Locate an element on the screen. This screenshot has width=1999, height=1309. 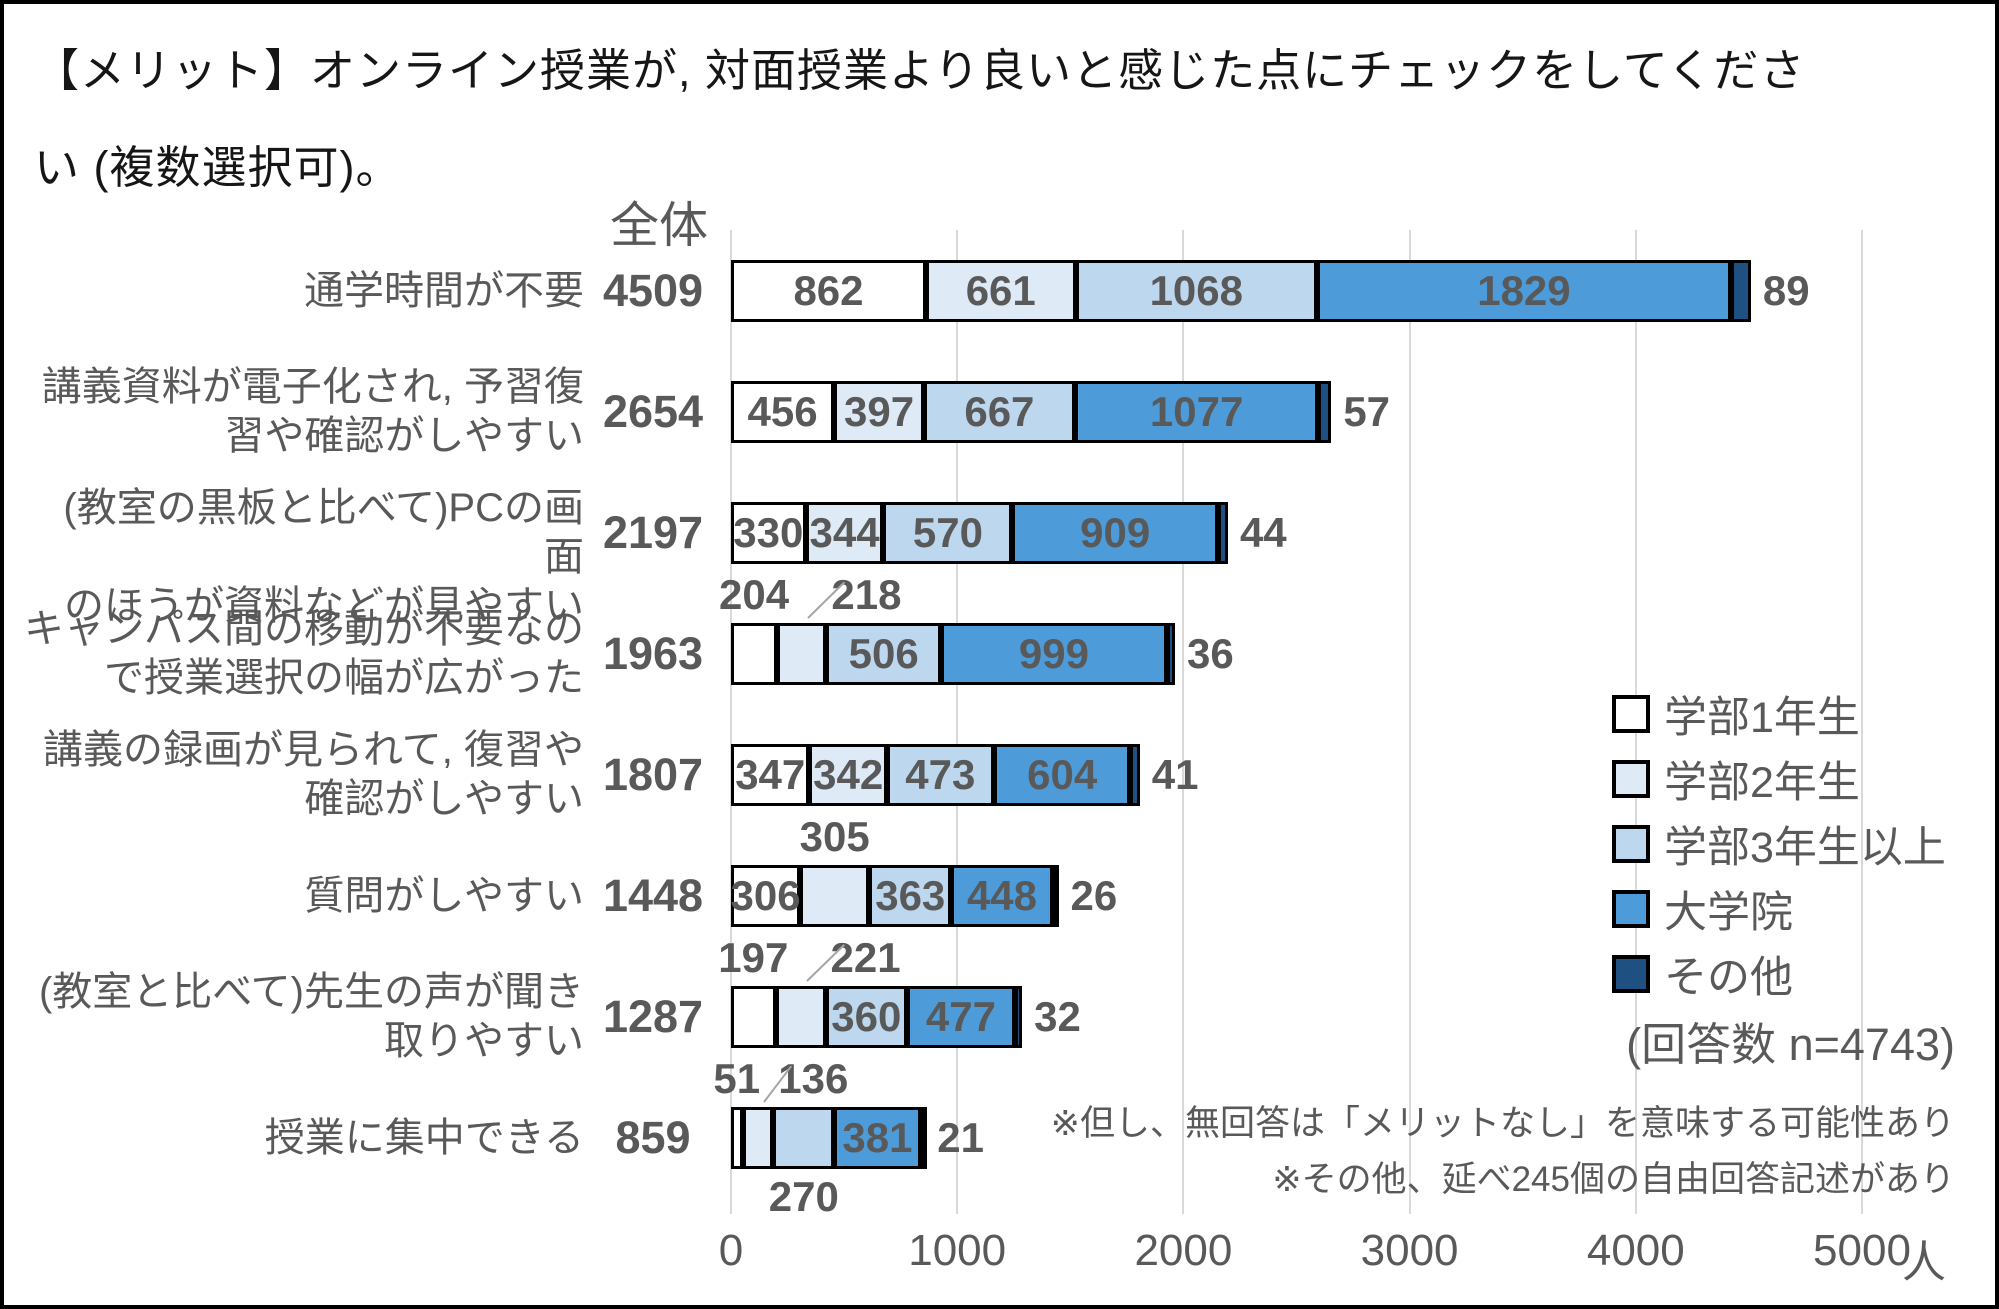
segment-label: 305 is located at coordinates (834, 836).